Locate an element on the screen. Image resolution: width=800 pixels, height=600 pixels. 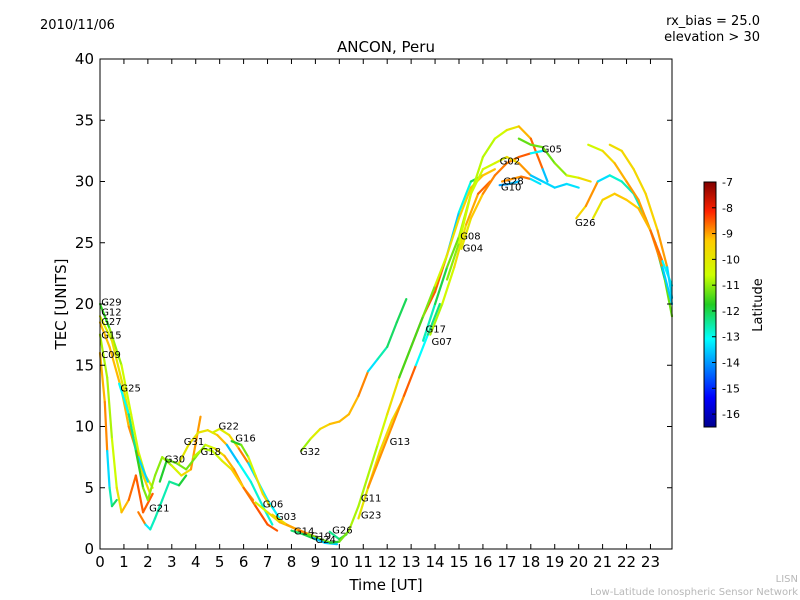
y-tick-label: 10 is located at coordinates (84, 427).